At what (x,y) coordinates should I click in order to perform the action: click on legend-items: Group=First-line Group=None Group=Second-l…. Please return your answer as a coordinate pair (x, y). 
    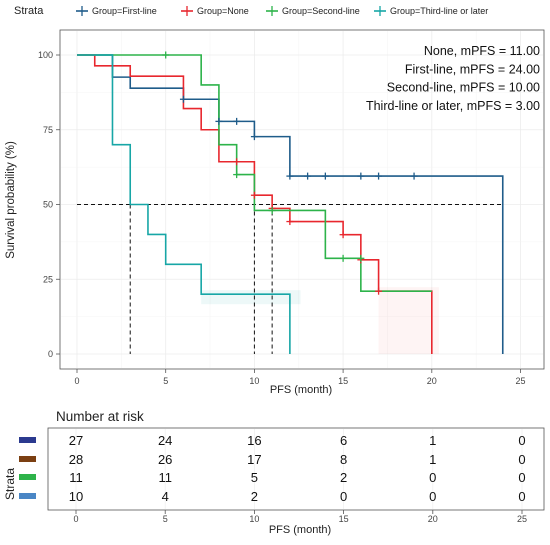
    Looking at the image, I should click on (282, 11).